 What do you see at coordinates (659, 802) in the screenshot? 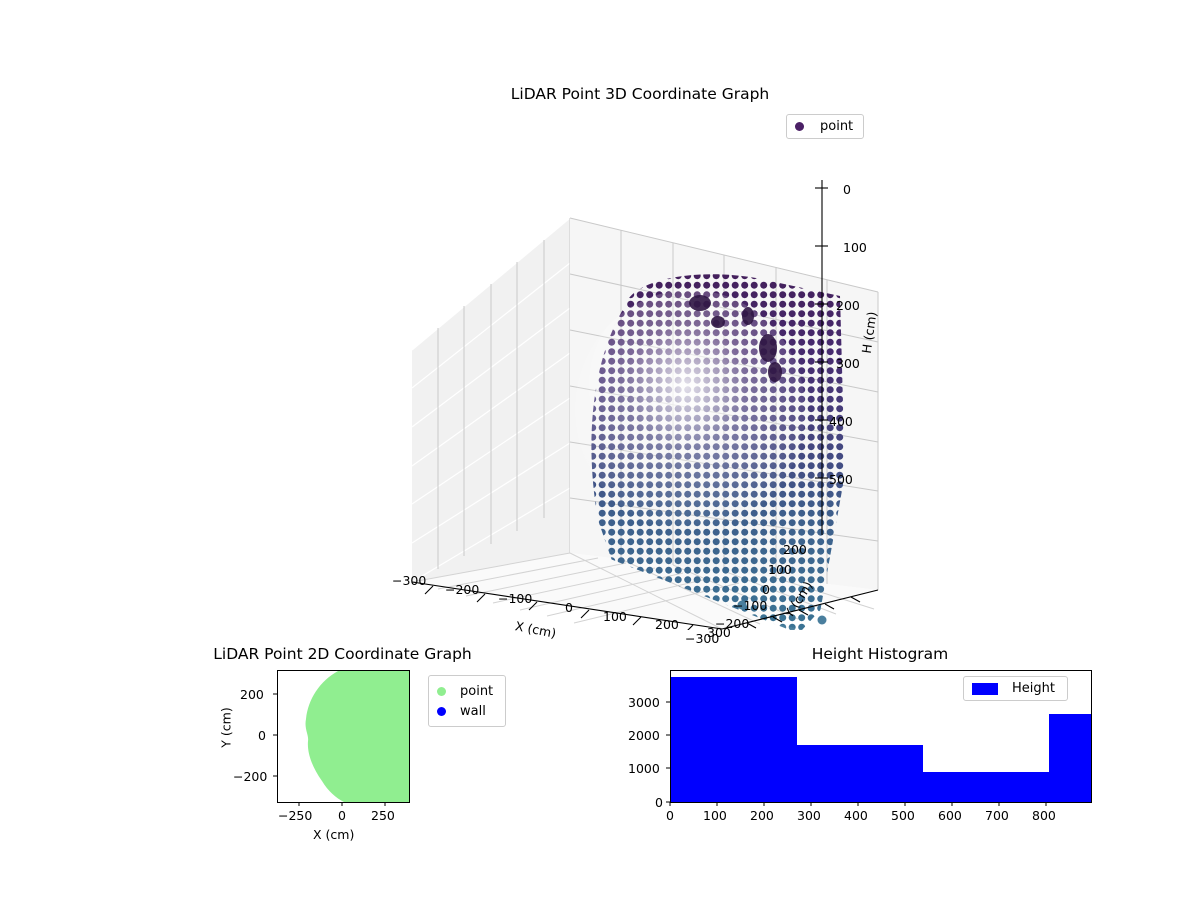
I see `ytick-hist-0: 0` at bounding box center [659, 802].